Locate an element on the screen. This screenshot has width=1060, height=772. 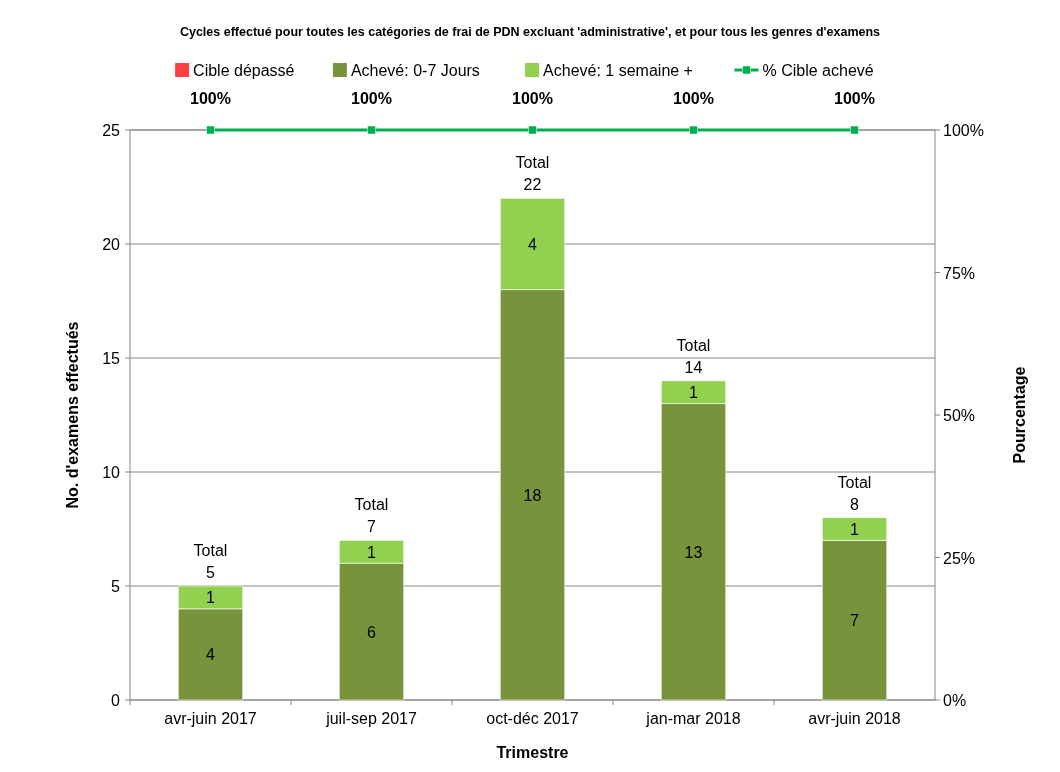
legend-label: Achevé: 0-7 Jours is located at coordinates (415, 70).